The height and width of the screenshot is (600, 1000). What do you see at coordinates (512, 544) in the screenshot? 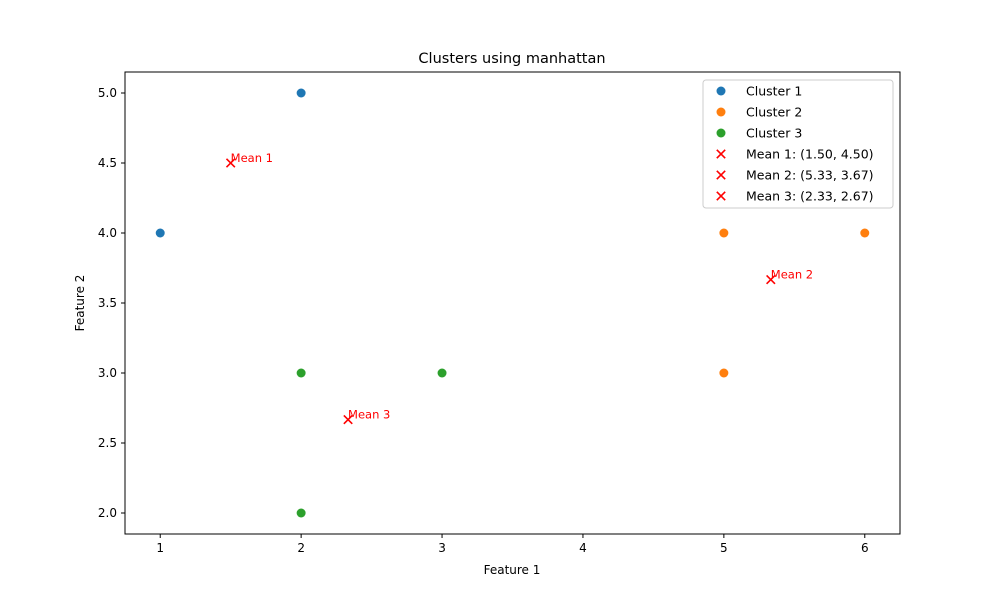
I see `x-axis: 1 2 3 4 5 6` at bounding box center [512, 544].